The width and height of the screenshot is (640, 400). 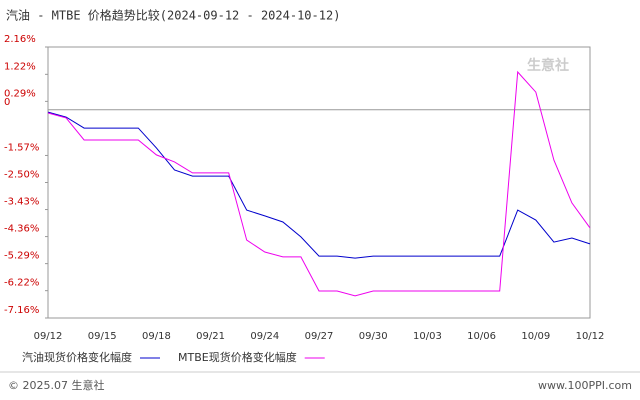 What do you see at coordinates (427, 336) in the screenshot?
I see `x-tick-label: 10/03` at bounding box center [427, 336].